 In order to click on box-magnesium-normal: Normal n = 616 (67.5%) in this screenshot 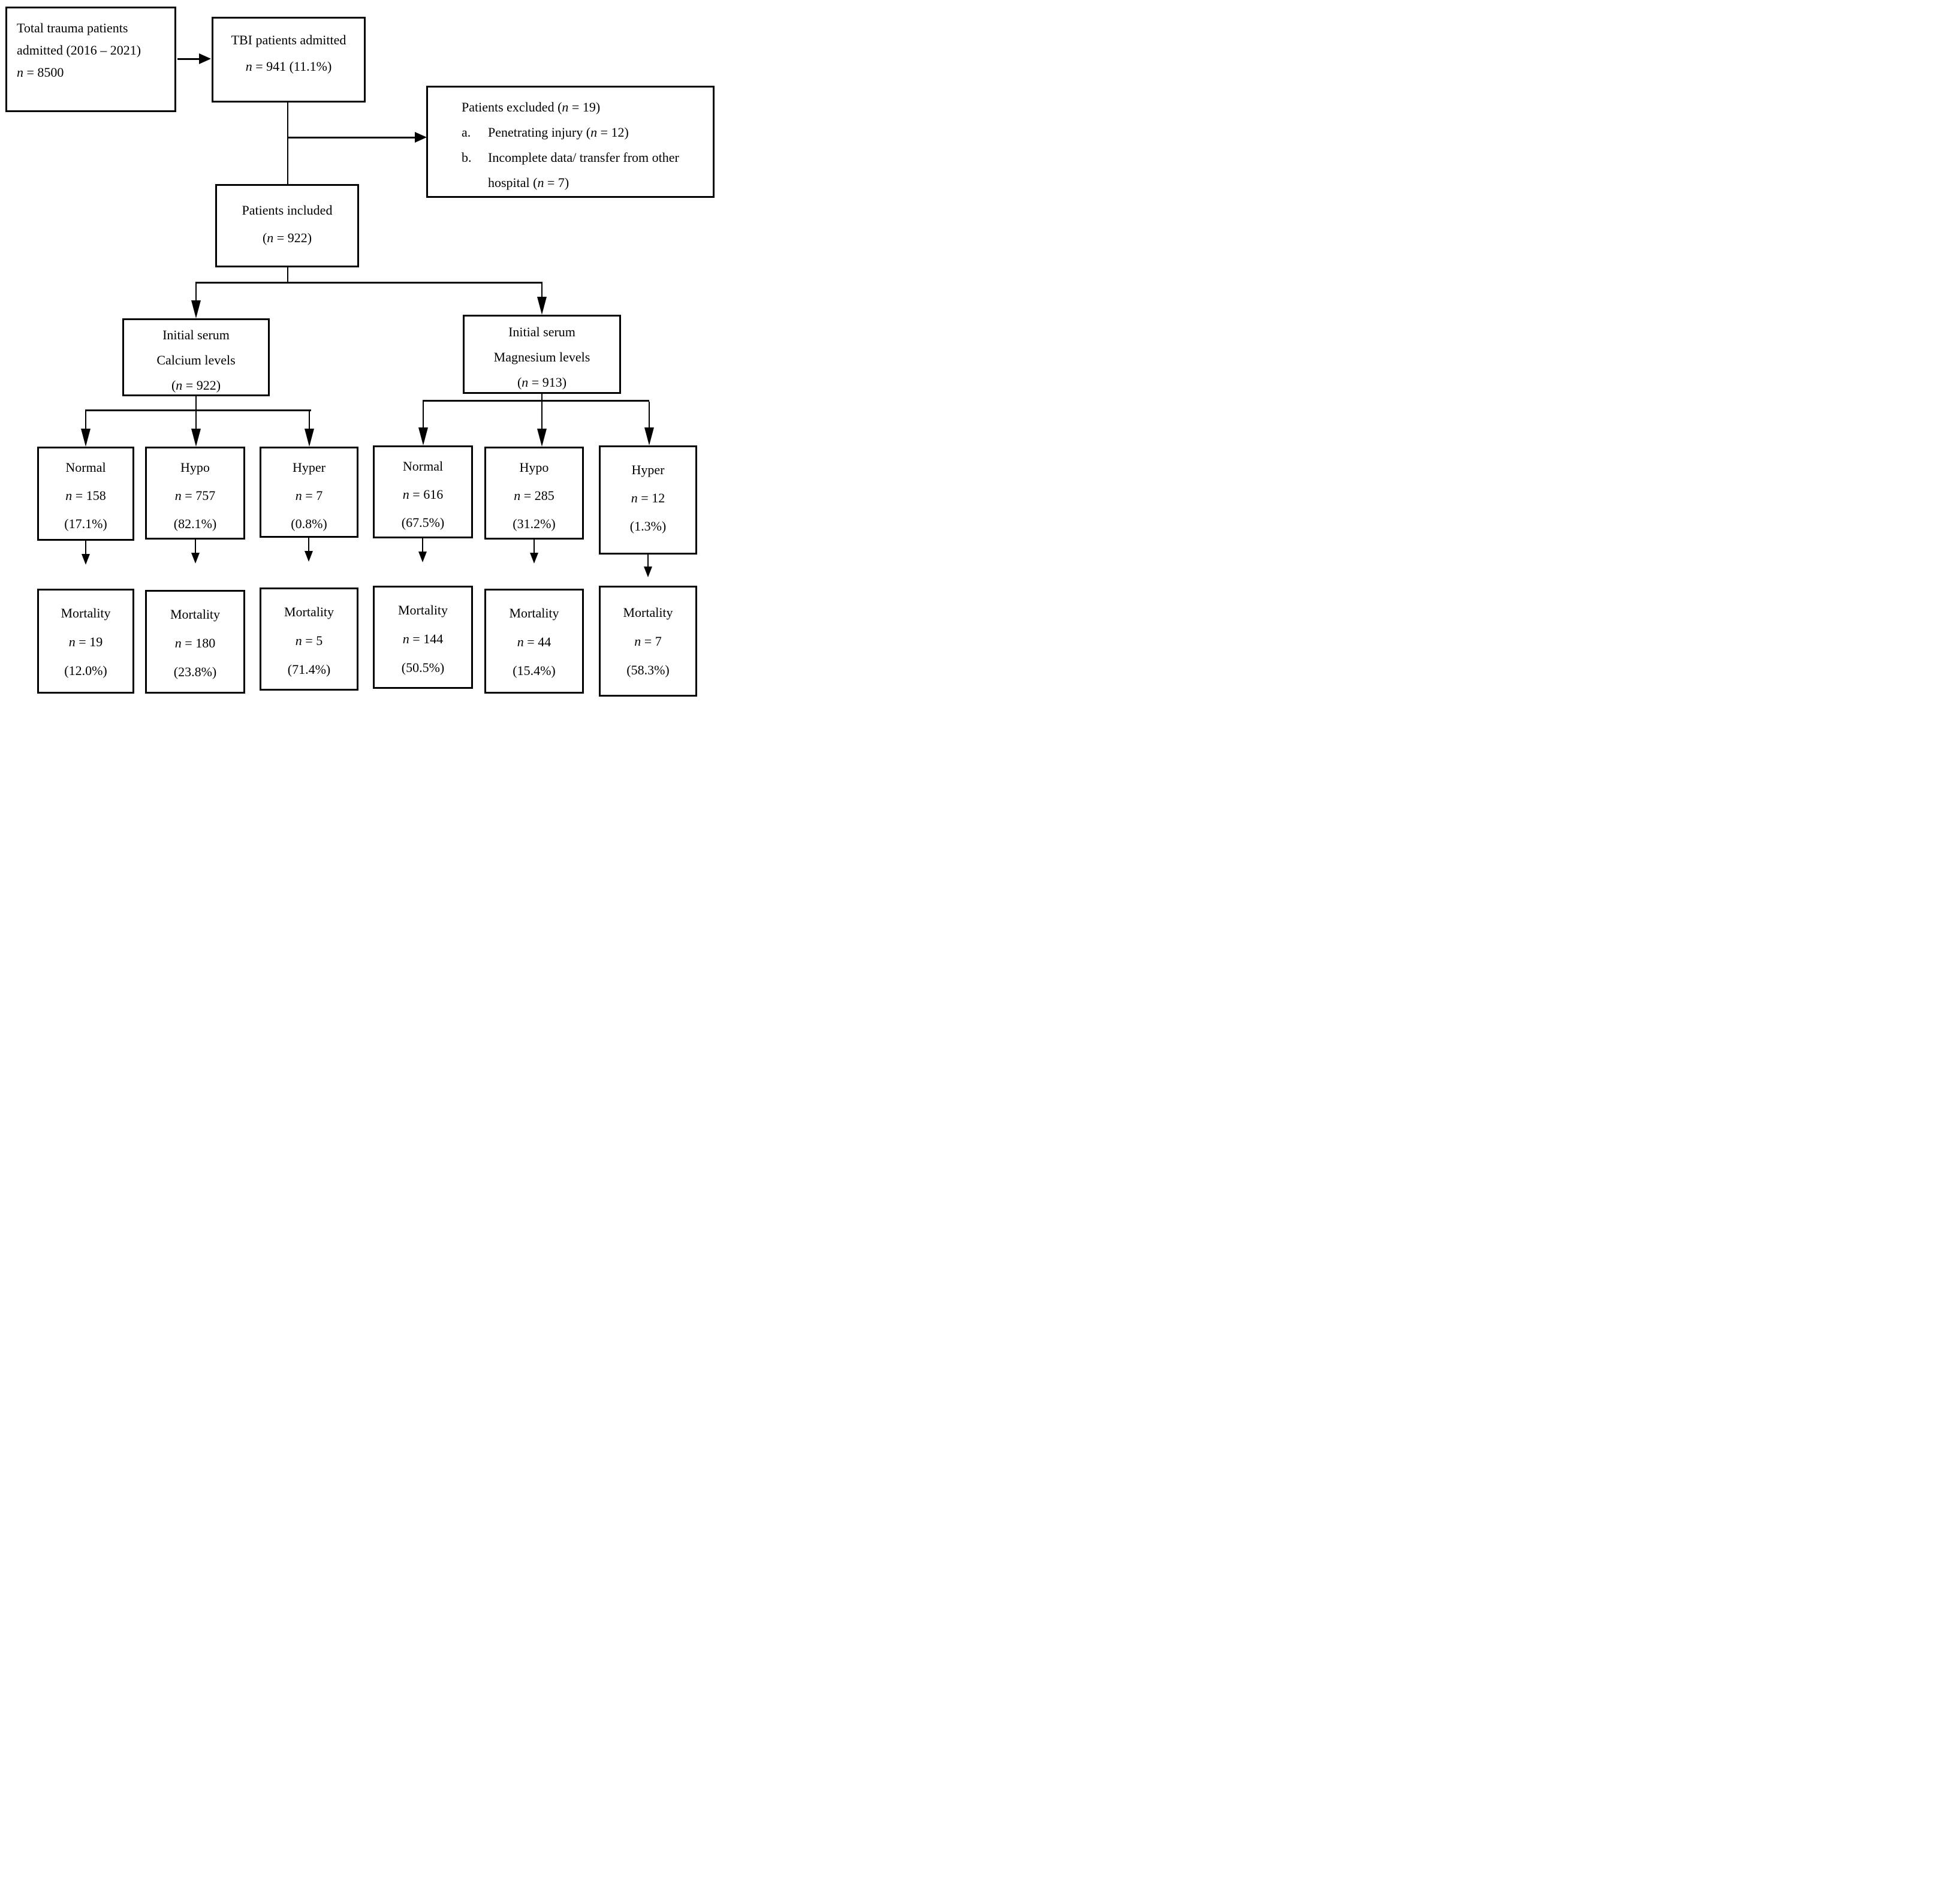, I will do `click(423, 492)`.